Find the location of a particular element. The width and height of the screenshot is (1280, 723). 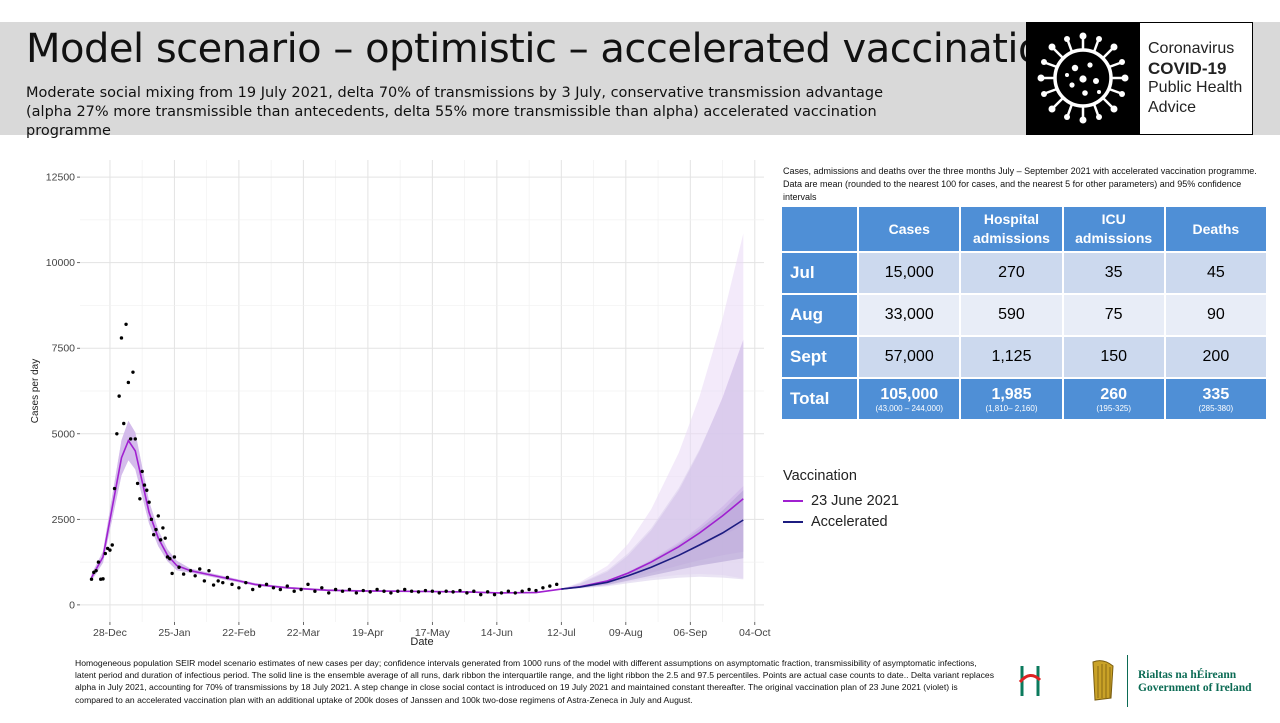

total-cases-cell: 105,000 (43,000 – 244,000) is located at coordinates (909, 399).